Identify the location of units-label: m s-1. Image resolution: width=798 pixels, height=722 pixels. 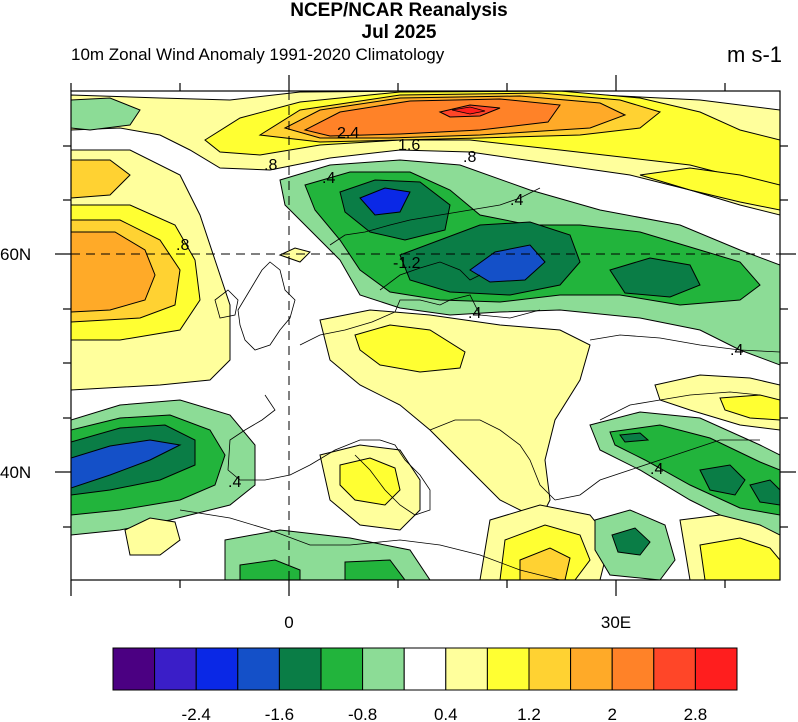
(754, 54).